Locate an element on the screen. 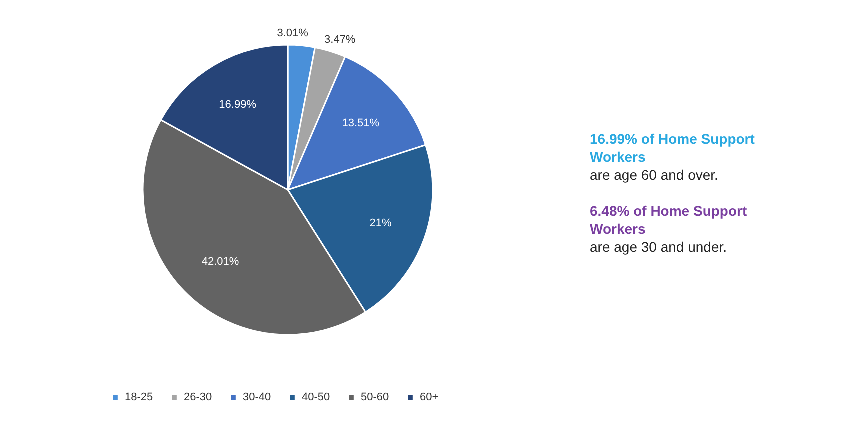 The height and width of the screenshot is (425, 849). data-label: 3.01% is located at coordinates (293, 34).